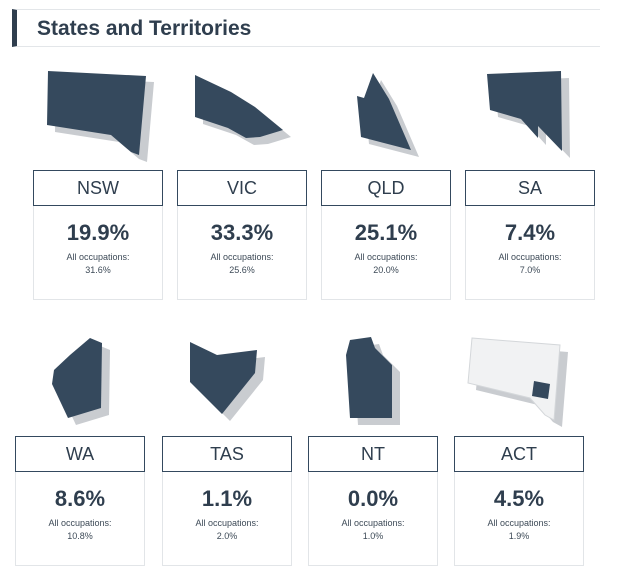 This screenshot has width=617, height=583. Describe the element at coordinates (373, 381) in the screenshot. I see `nt-map-icon` at that location.